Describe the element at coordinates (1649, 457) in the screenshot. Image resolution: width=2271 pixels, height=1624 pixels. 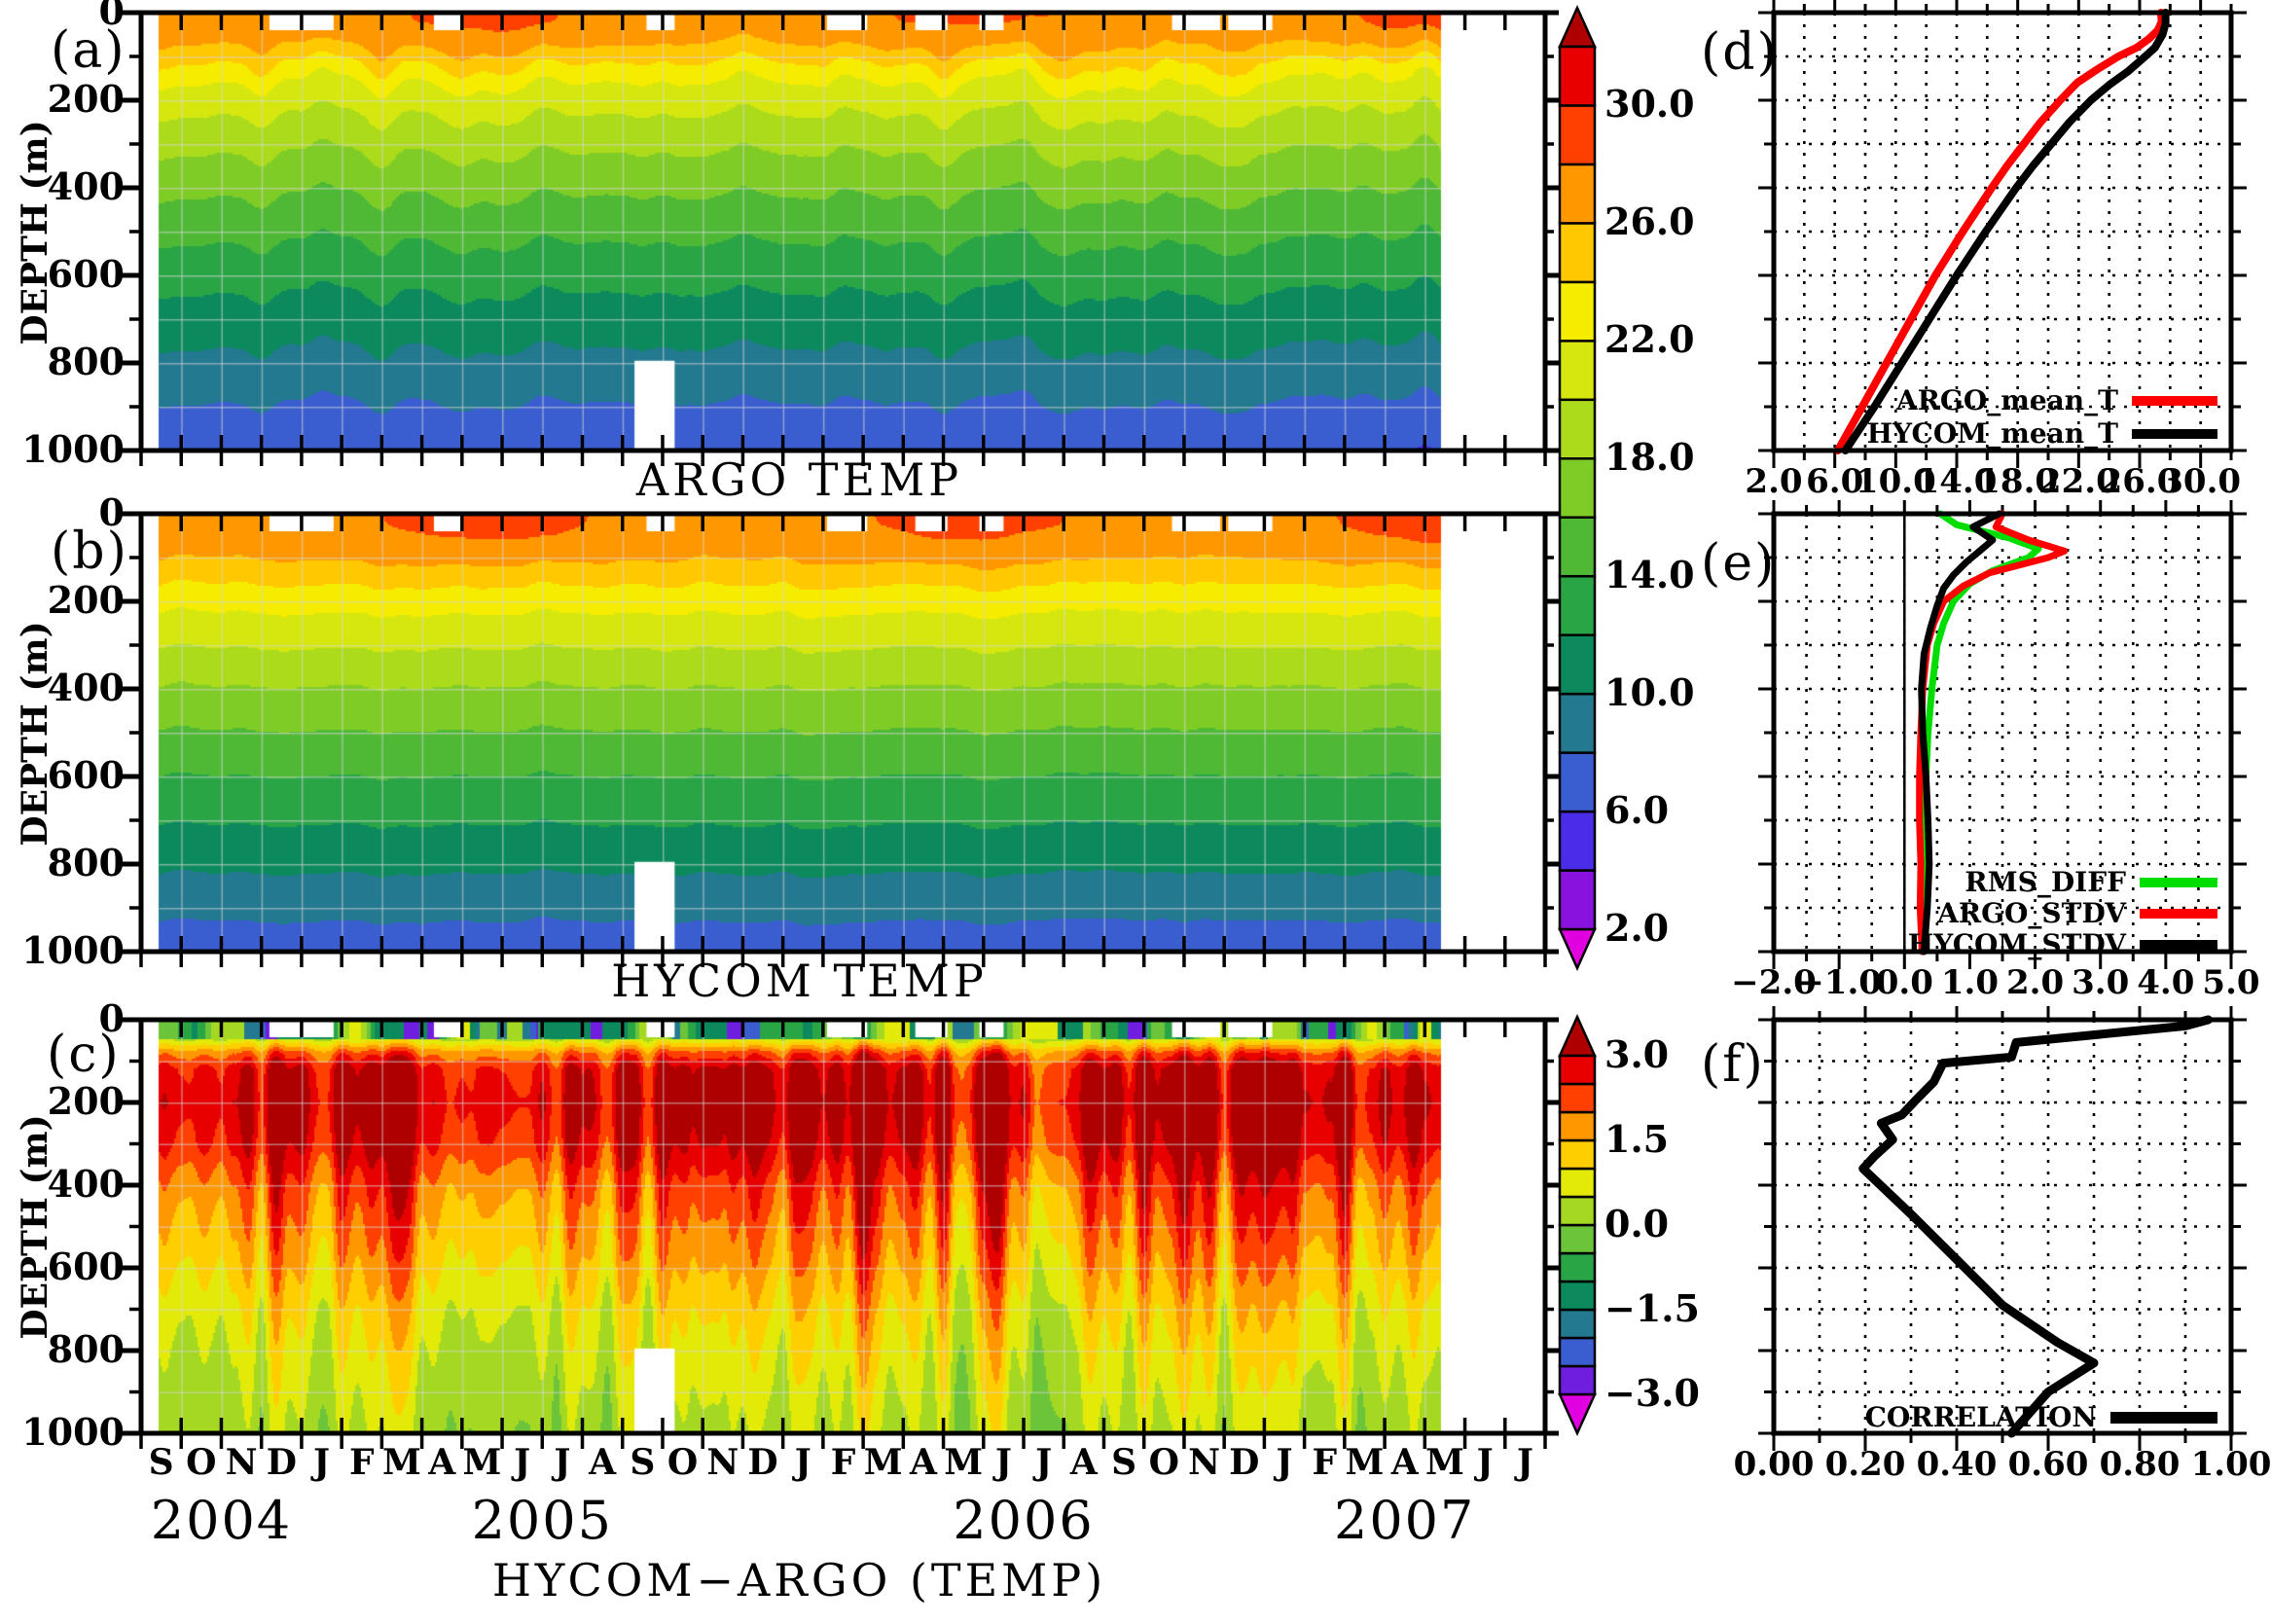
I see `colorbar-value-label: 18.0` at that location.